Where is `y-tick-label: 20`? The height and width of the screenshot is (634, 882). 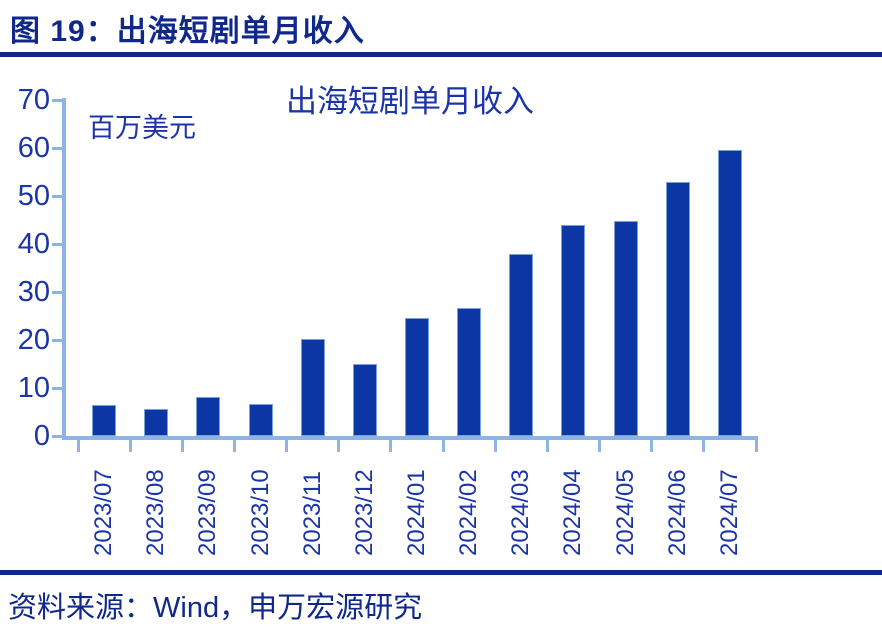 y-tick-label: 20 is located at coordinates (33, 340).